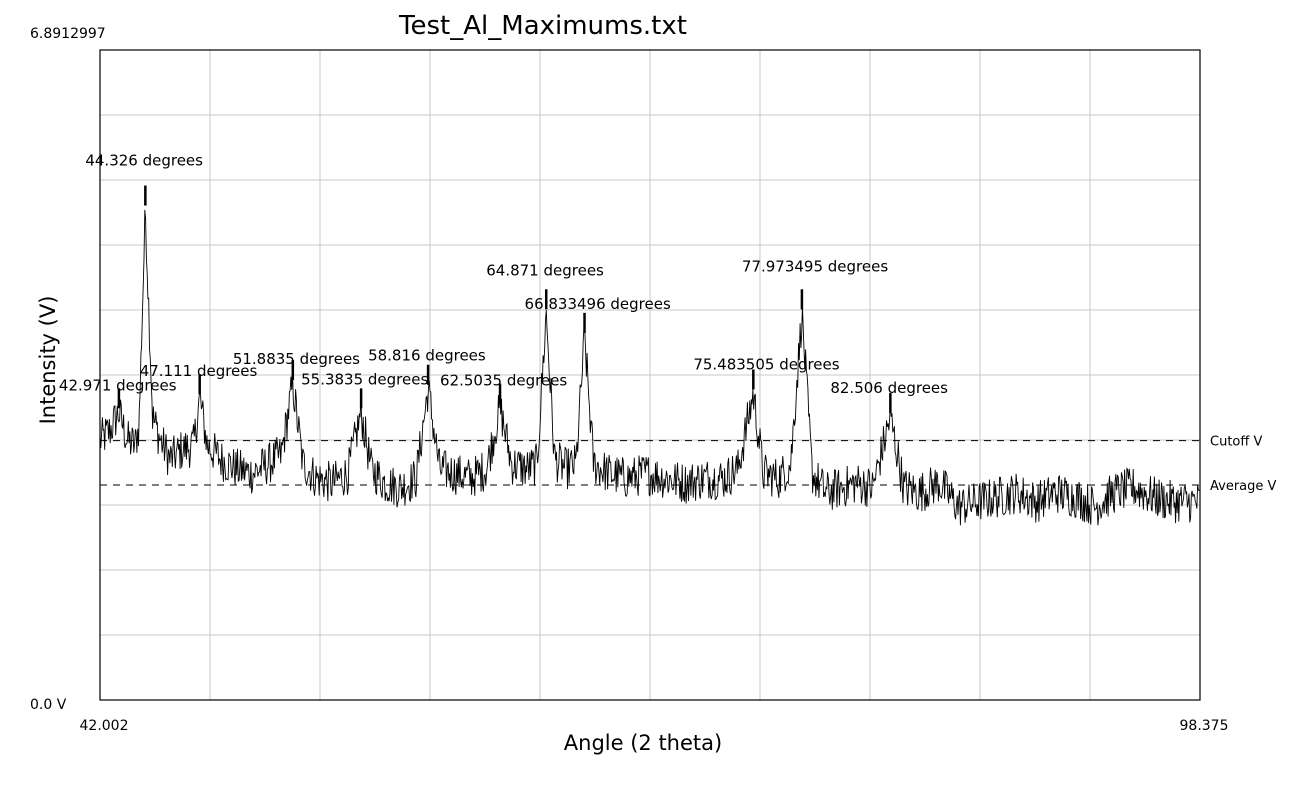 This screenshot has height=800, width=1300. What do you see at coordinates (144, 161) in the screenshot?
I see `peak-label: 44.326 degrees` at bounding box center [144, 161].